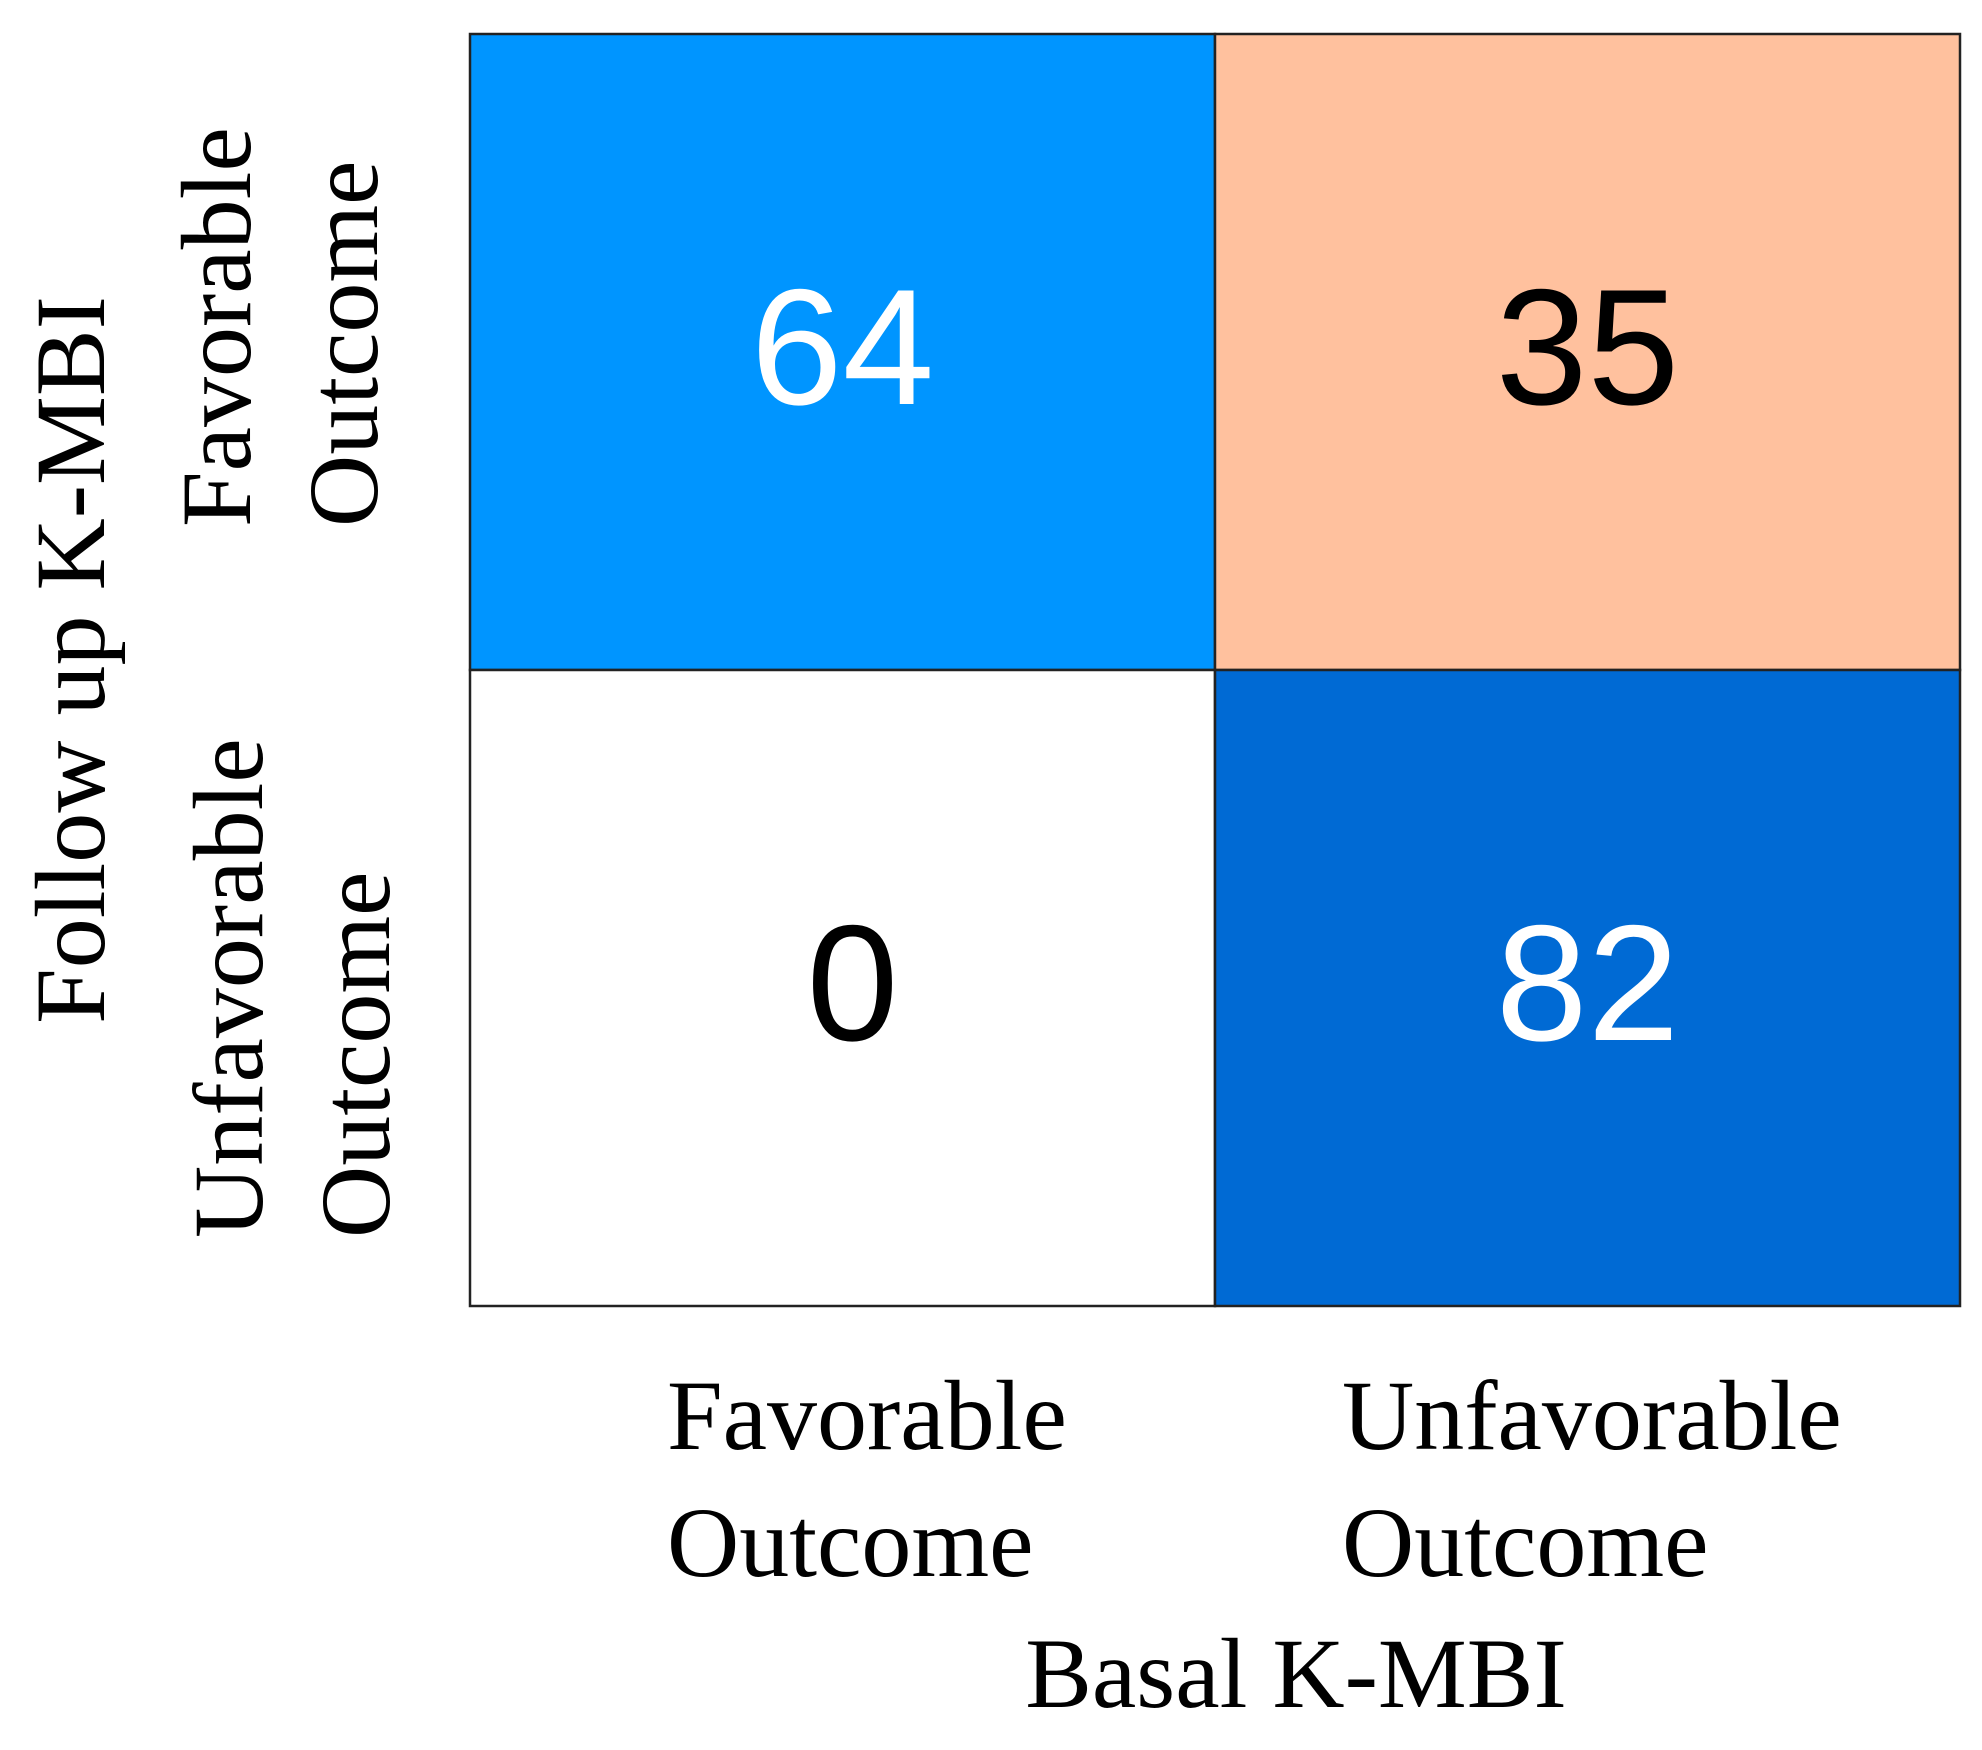 The image size is (1982, 1750). Describe the element at coordinates (70, 660) in the screenshot. I see `y-axis-title: Follow up K-MBI` at that location.